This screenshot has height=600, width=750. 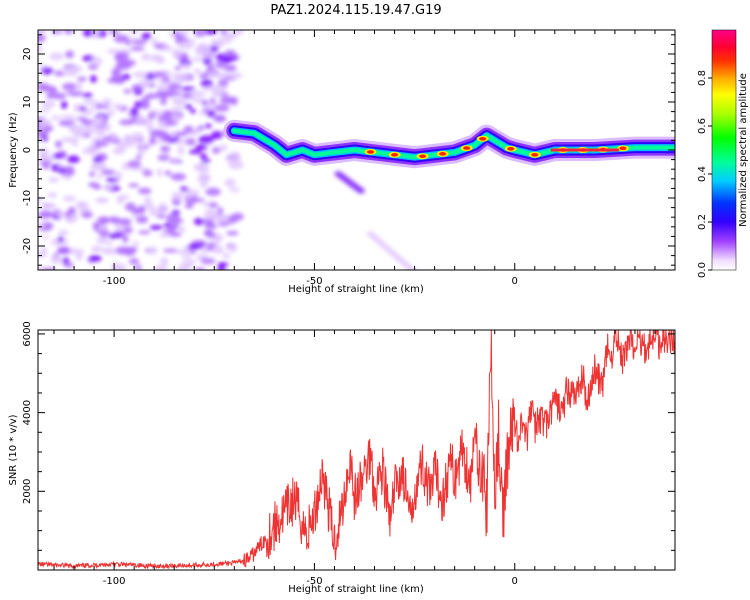 What do you see at coordinates (355, 10) in the screenshot?
I see `chart-title: PAZ1.2024.115.19.47.G19` at bounding box center [355, 10].